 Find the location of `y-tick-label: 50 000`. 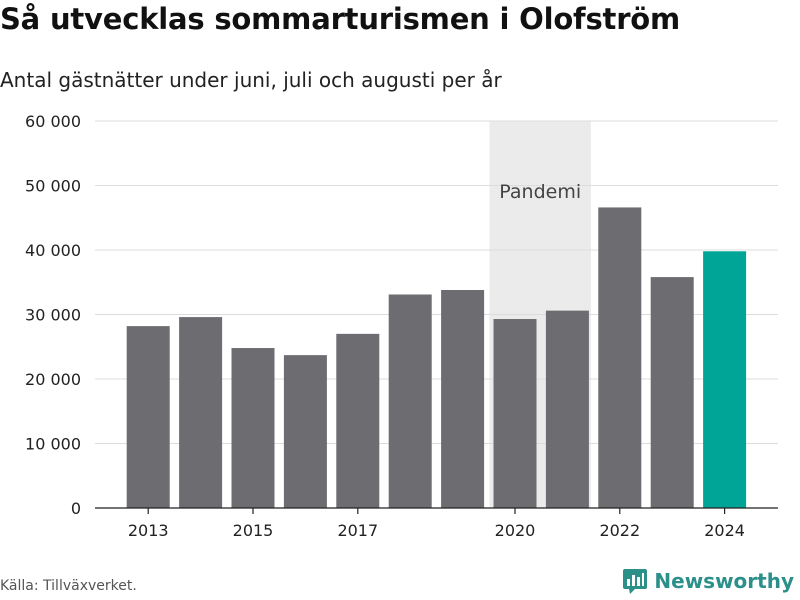

y-tick-label: 50 000 is located at coordinates (53, 186).